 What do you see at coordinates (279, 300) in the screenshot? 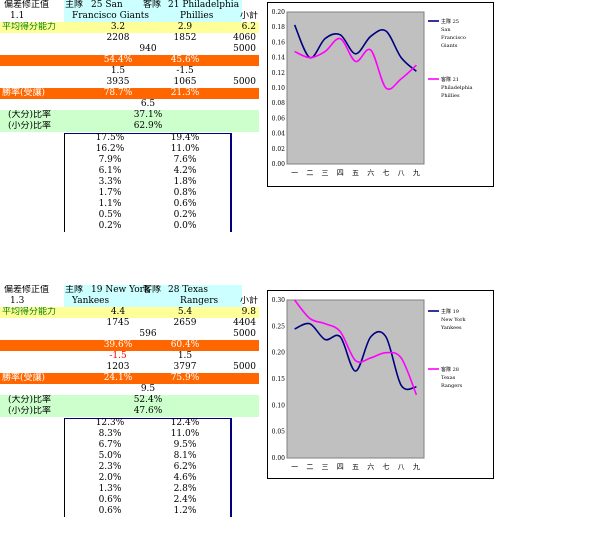
I see `y-tick-label: 0.30` at bounding box center [279, 300].